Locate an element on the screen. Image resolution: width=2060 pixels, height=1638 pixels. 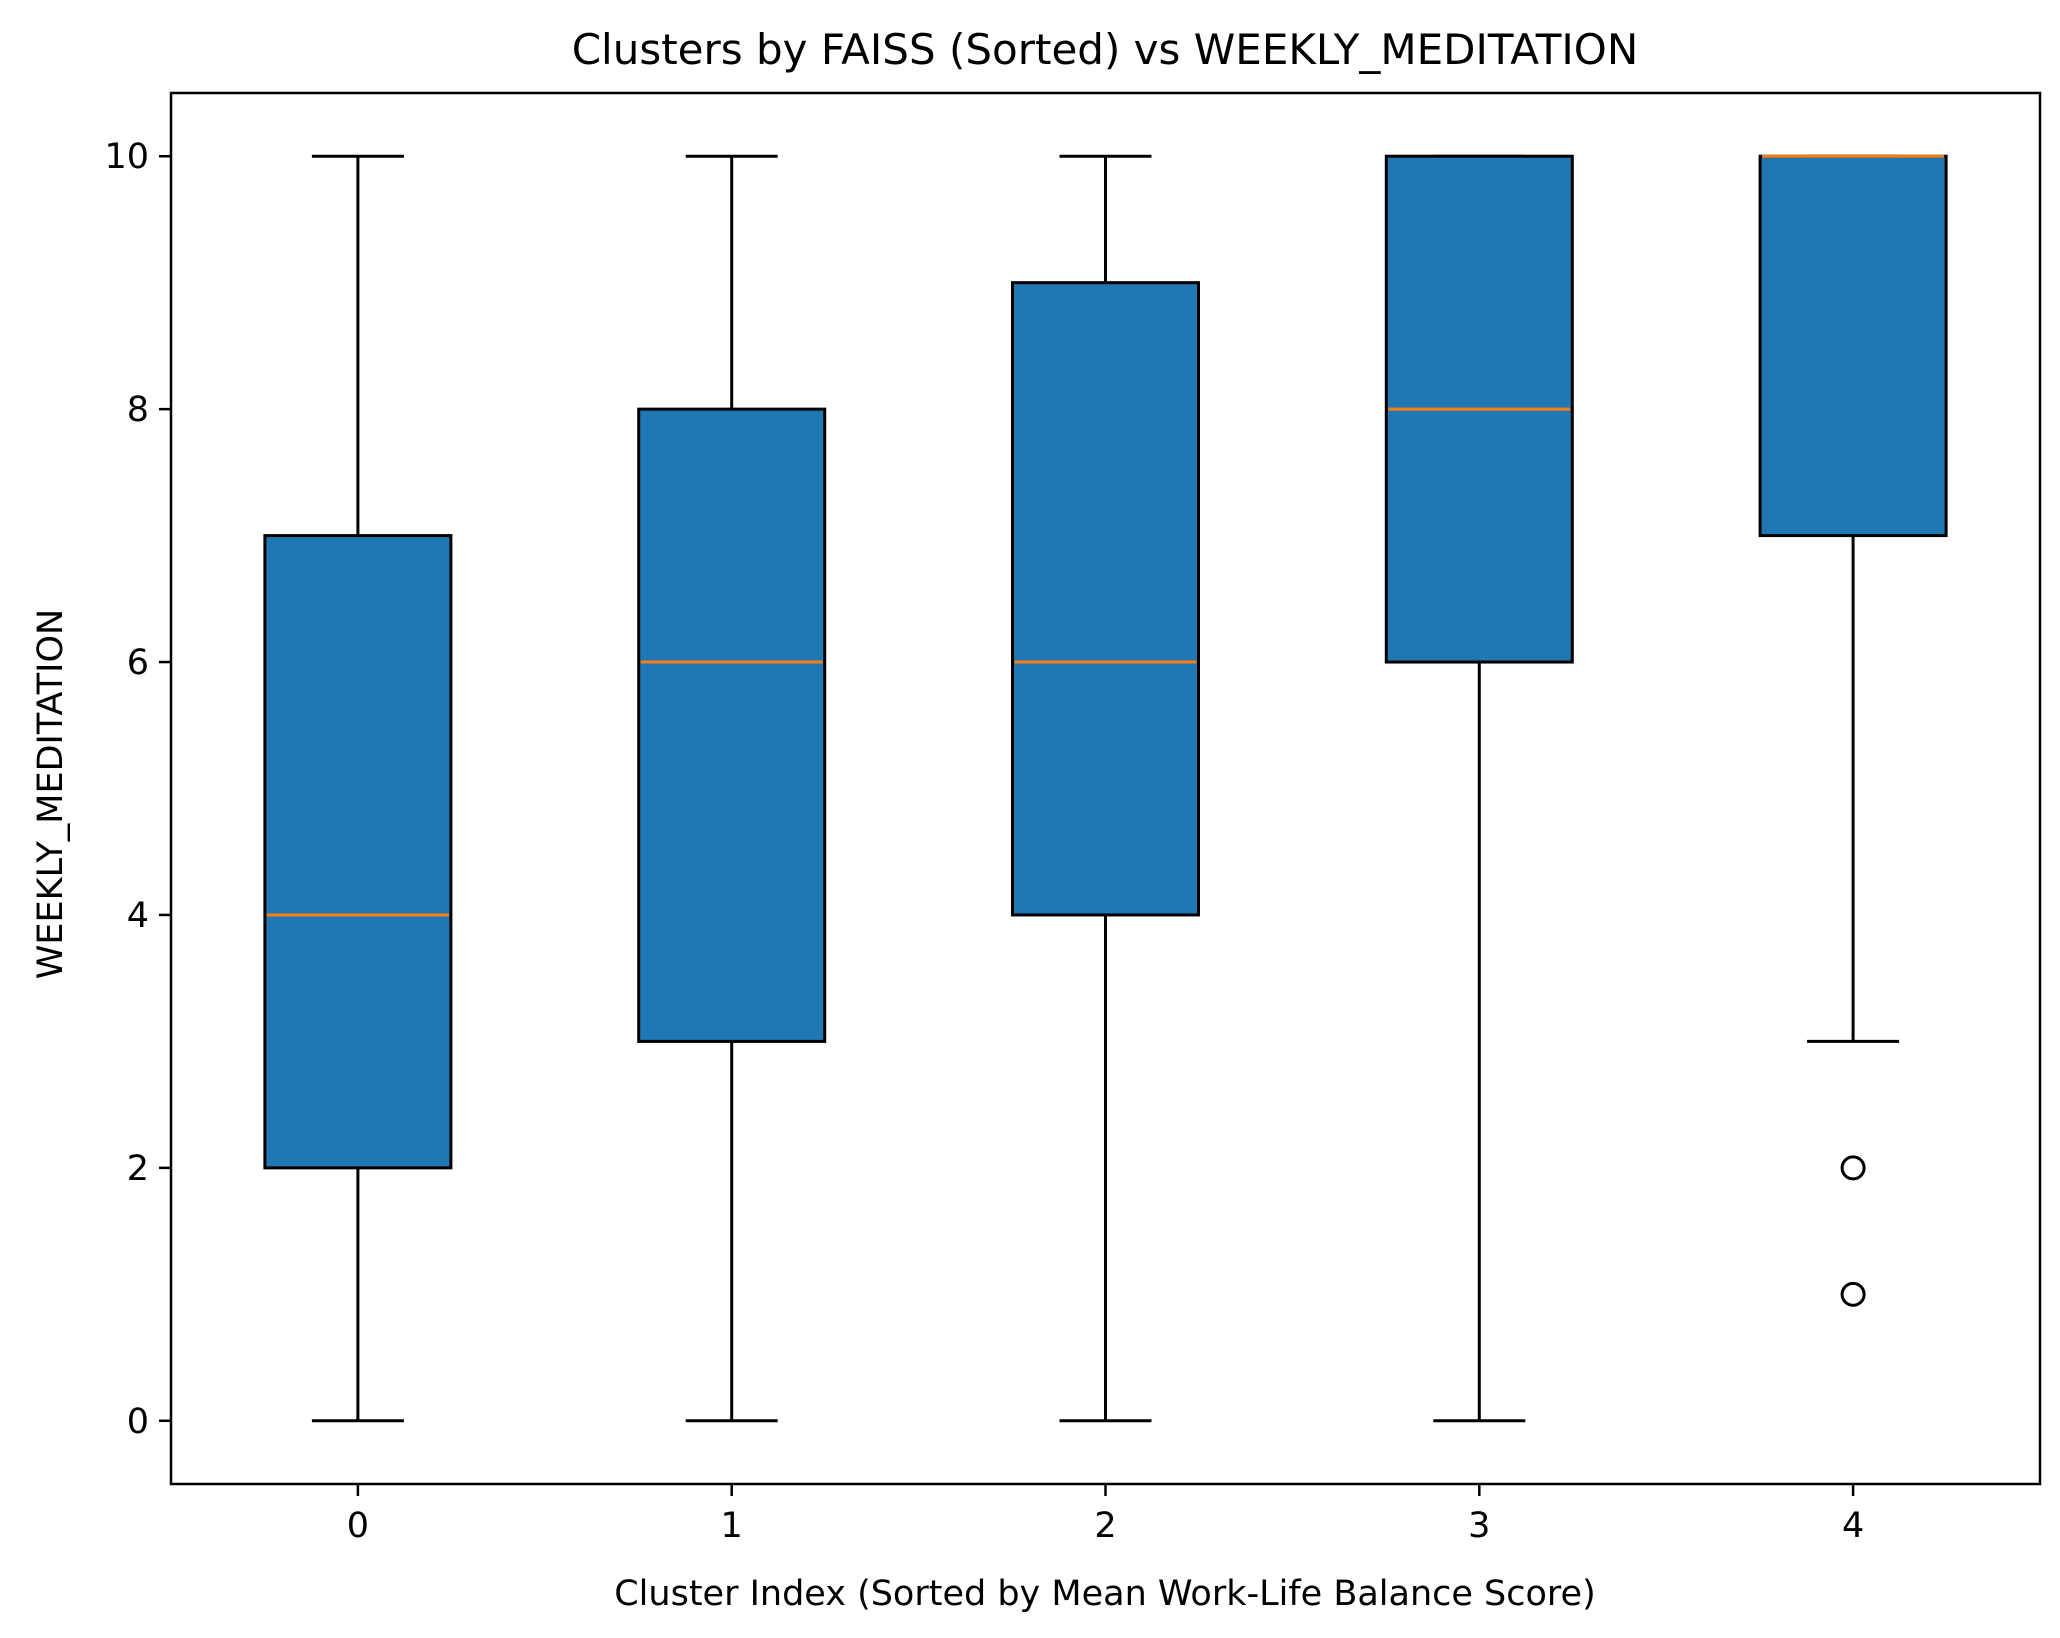
y-axis-label: WEEKLY_MEDITATION is located at coordinates (51, 794).